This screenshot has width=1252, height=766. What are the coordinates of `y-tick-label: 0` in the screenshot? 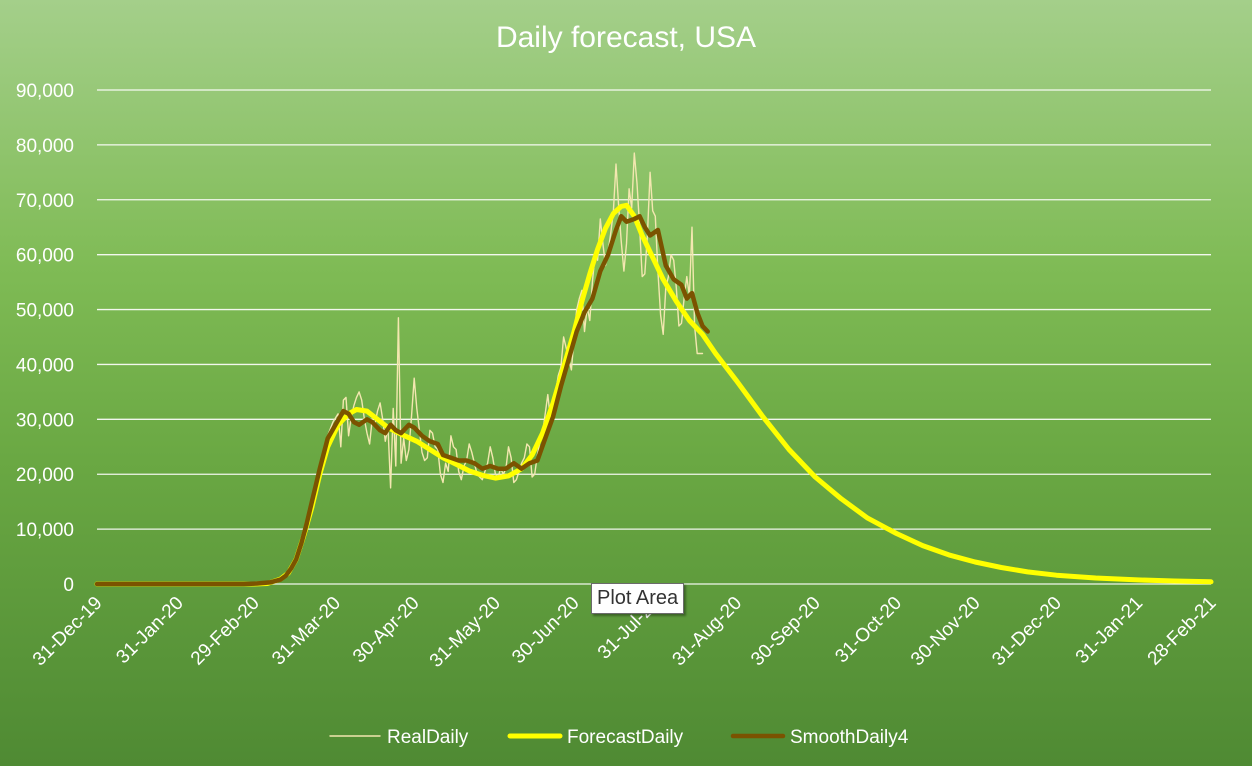 It's located at (68, 585).